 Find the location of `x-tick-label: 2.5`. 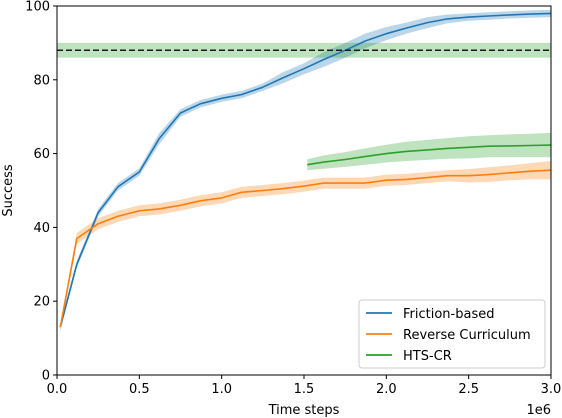

x-tick-label: 2.5 is located at coordinates (468, 389).